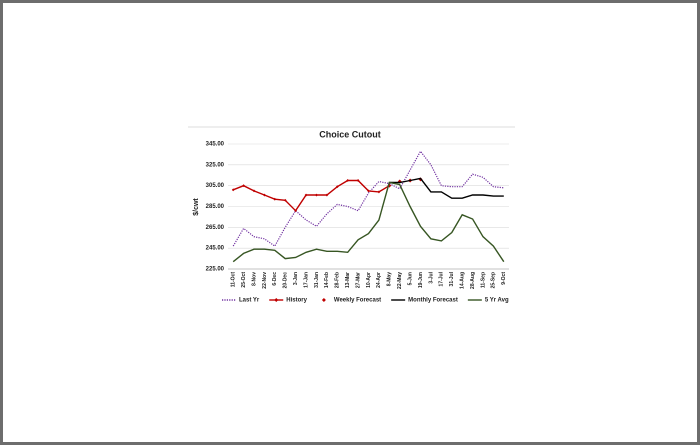 This screenshot has width=700, height=445. What do you see at coordinates (497, 301) in the screenshot?
I see `legend-label: 5 Yr Avg` at bounding box center [497, 301].